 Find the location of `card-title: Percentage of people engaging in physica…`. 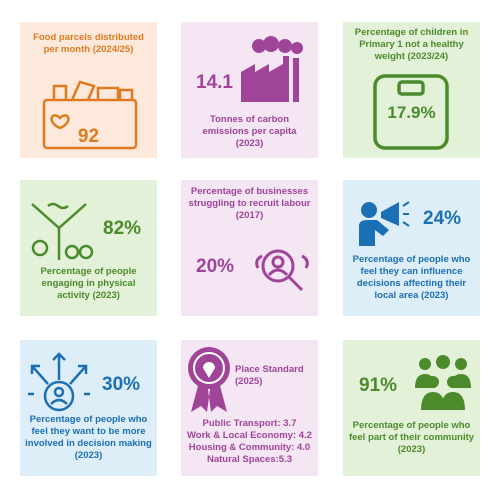

card-title: Percentage of people engaging in physica… is located at coordinates (88, 283).